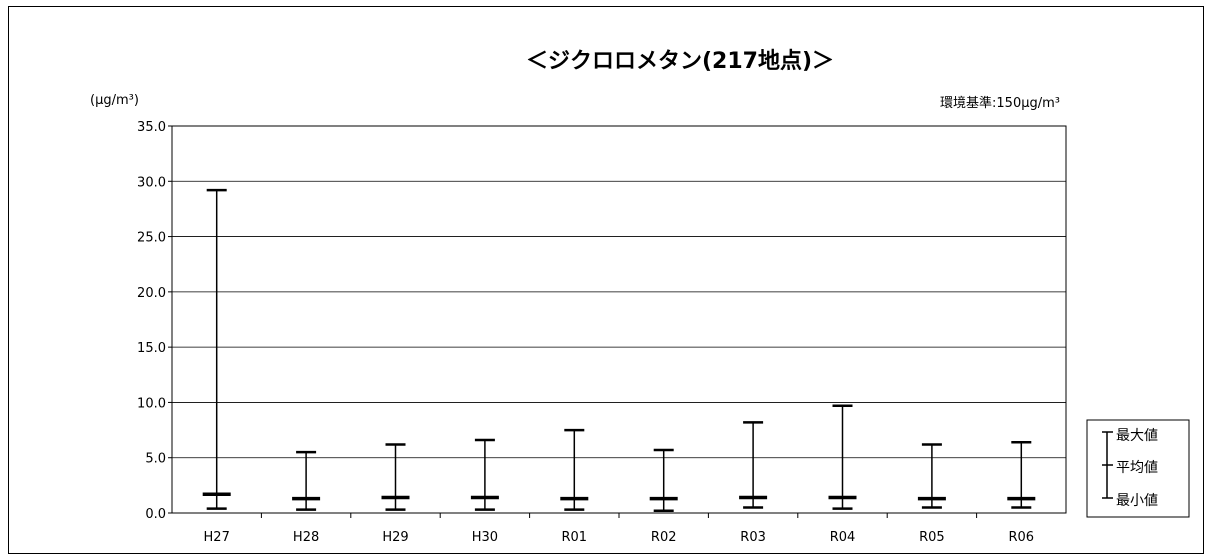 Image resolution: width=1208 pixels, height=556 pixels. Describe the element at coordinates (154, 321) in the screenshot. I see `y-axis-ticks: 0.0 5.0 10.0 15.0 20.0 25.0 30.0 35.0` at that location.